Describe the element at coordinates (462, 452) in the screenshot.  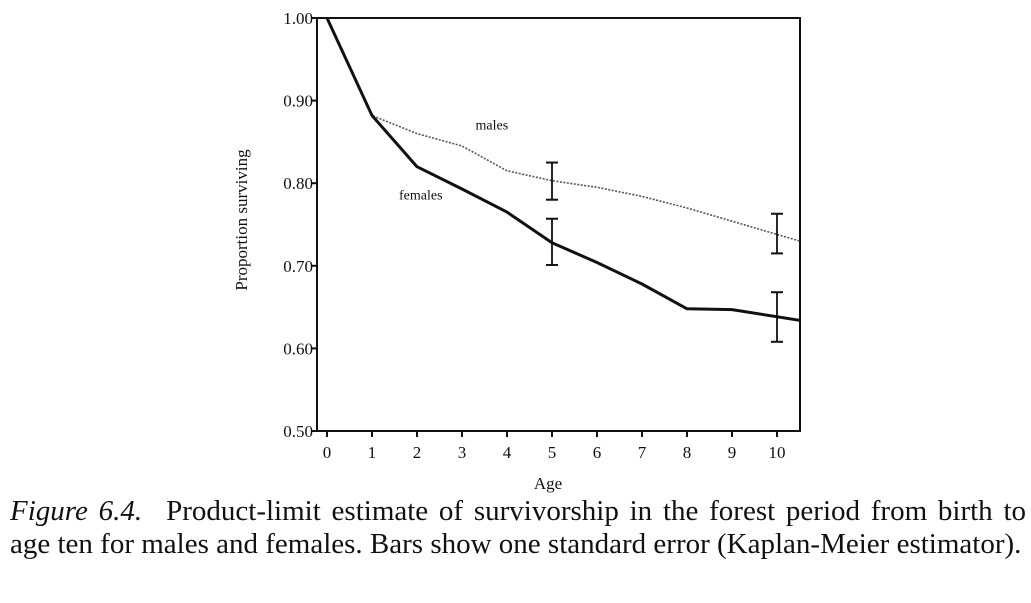
I see `x-tick-label: 3` at that location.